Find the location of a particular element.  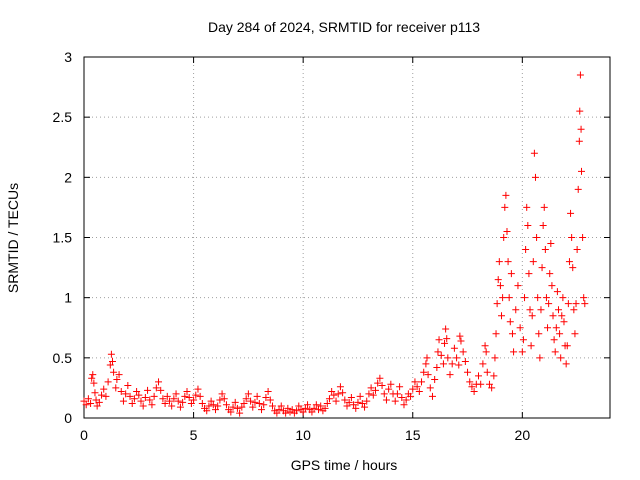

x-tick-label: 10 is located at coordinates (303, 435).